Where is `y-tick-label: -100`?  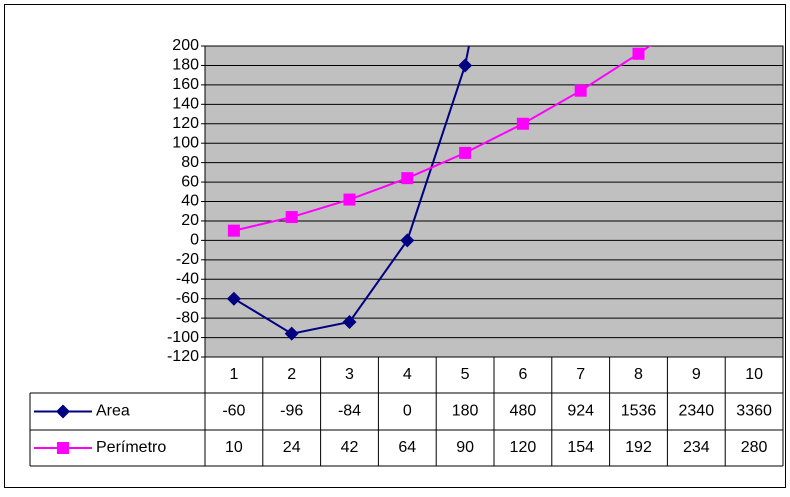 y-tick-label: -100 is located at coordinates (183, 337).